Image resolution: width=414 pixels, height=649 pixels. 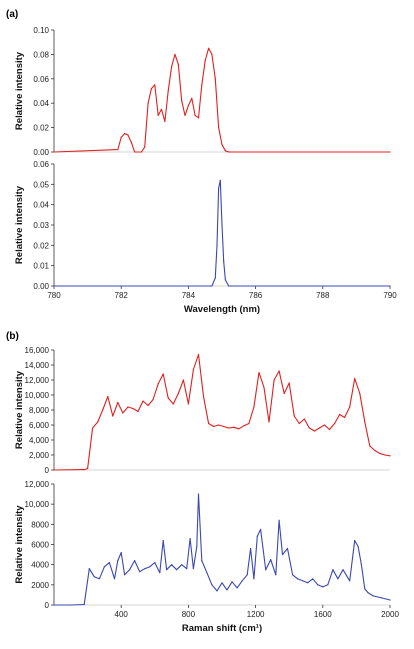 What do you see at coordinates (41, 225) in the screenshot?
I see `y-tick-label: 0.03` at bounding box center [41, 225].